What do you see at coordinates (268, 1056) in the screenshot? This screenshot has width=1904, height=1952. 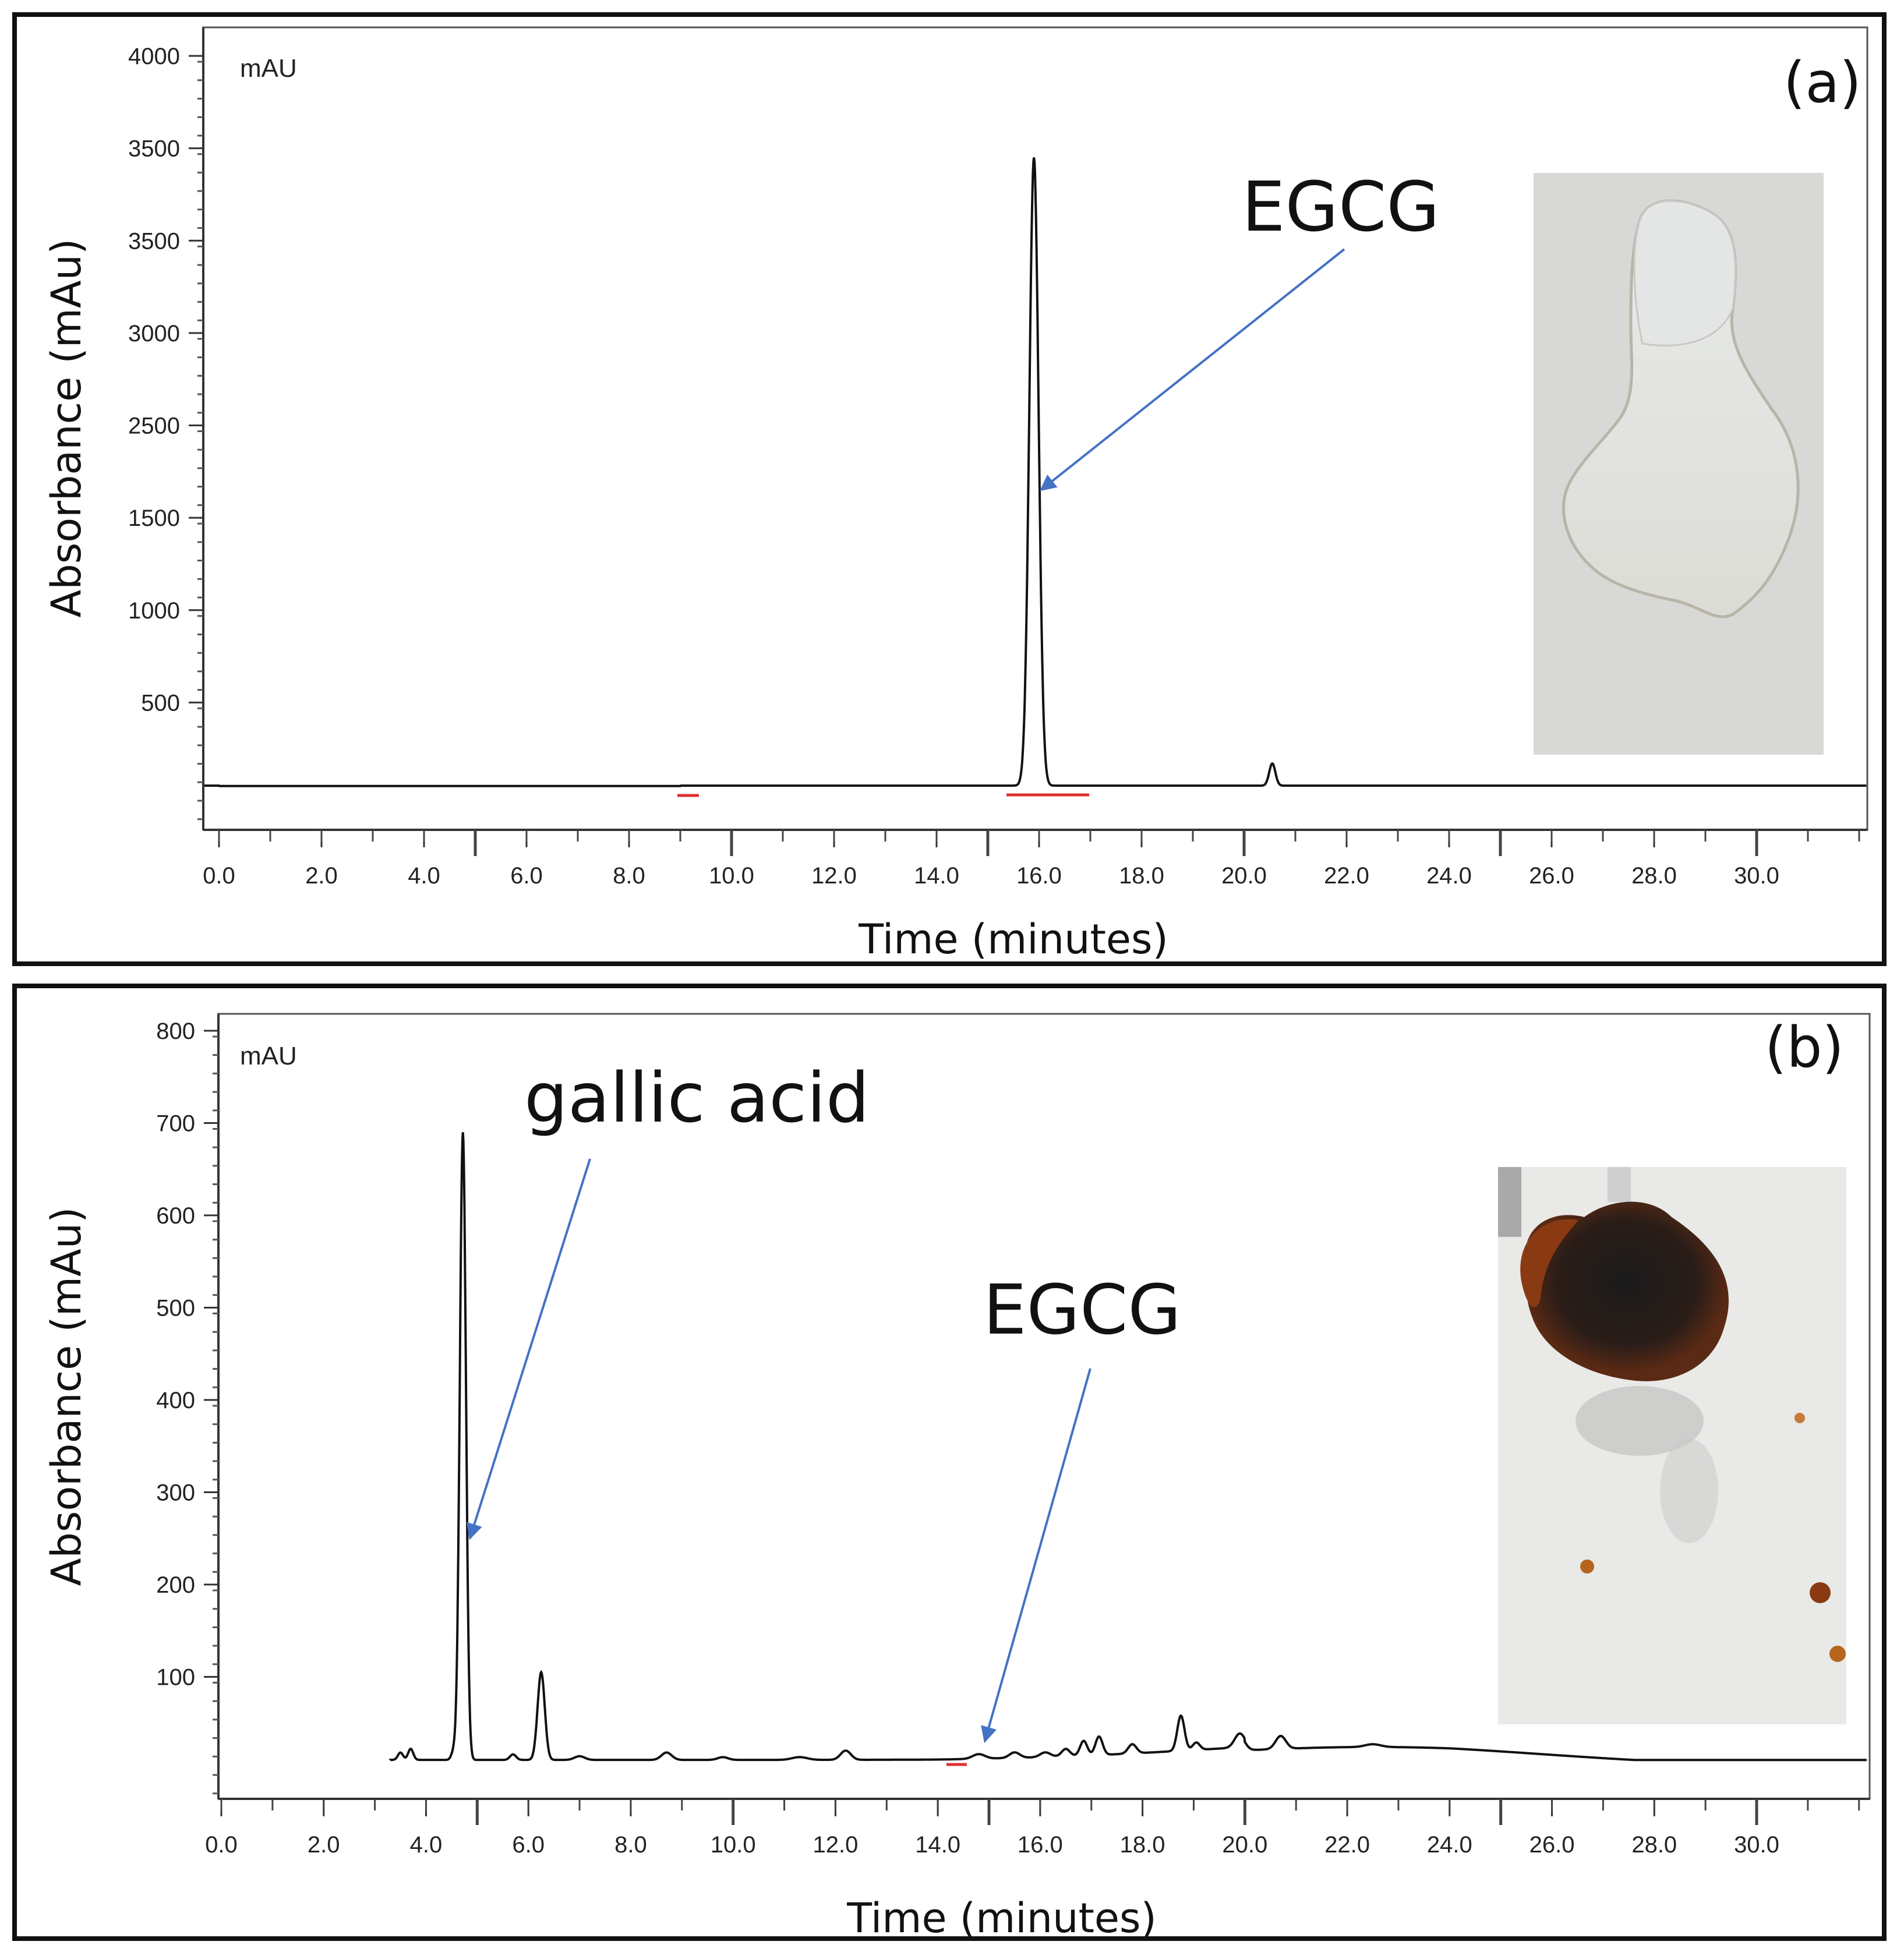 I see `panel-b-unit-label: mAU` at bounding box center [268, 1056].